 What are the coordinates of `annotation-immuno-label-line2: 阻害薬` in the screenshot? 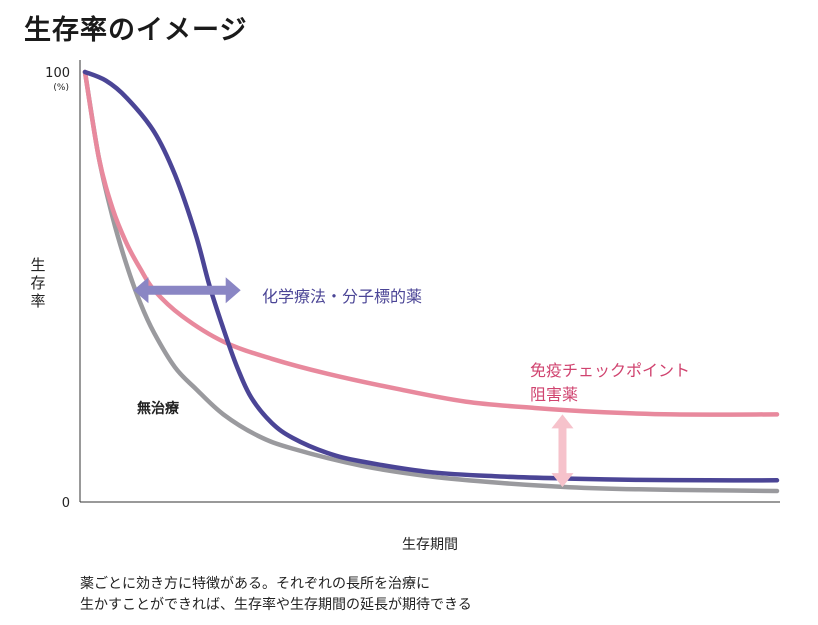 It's located at (554, 394).